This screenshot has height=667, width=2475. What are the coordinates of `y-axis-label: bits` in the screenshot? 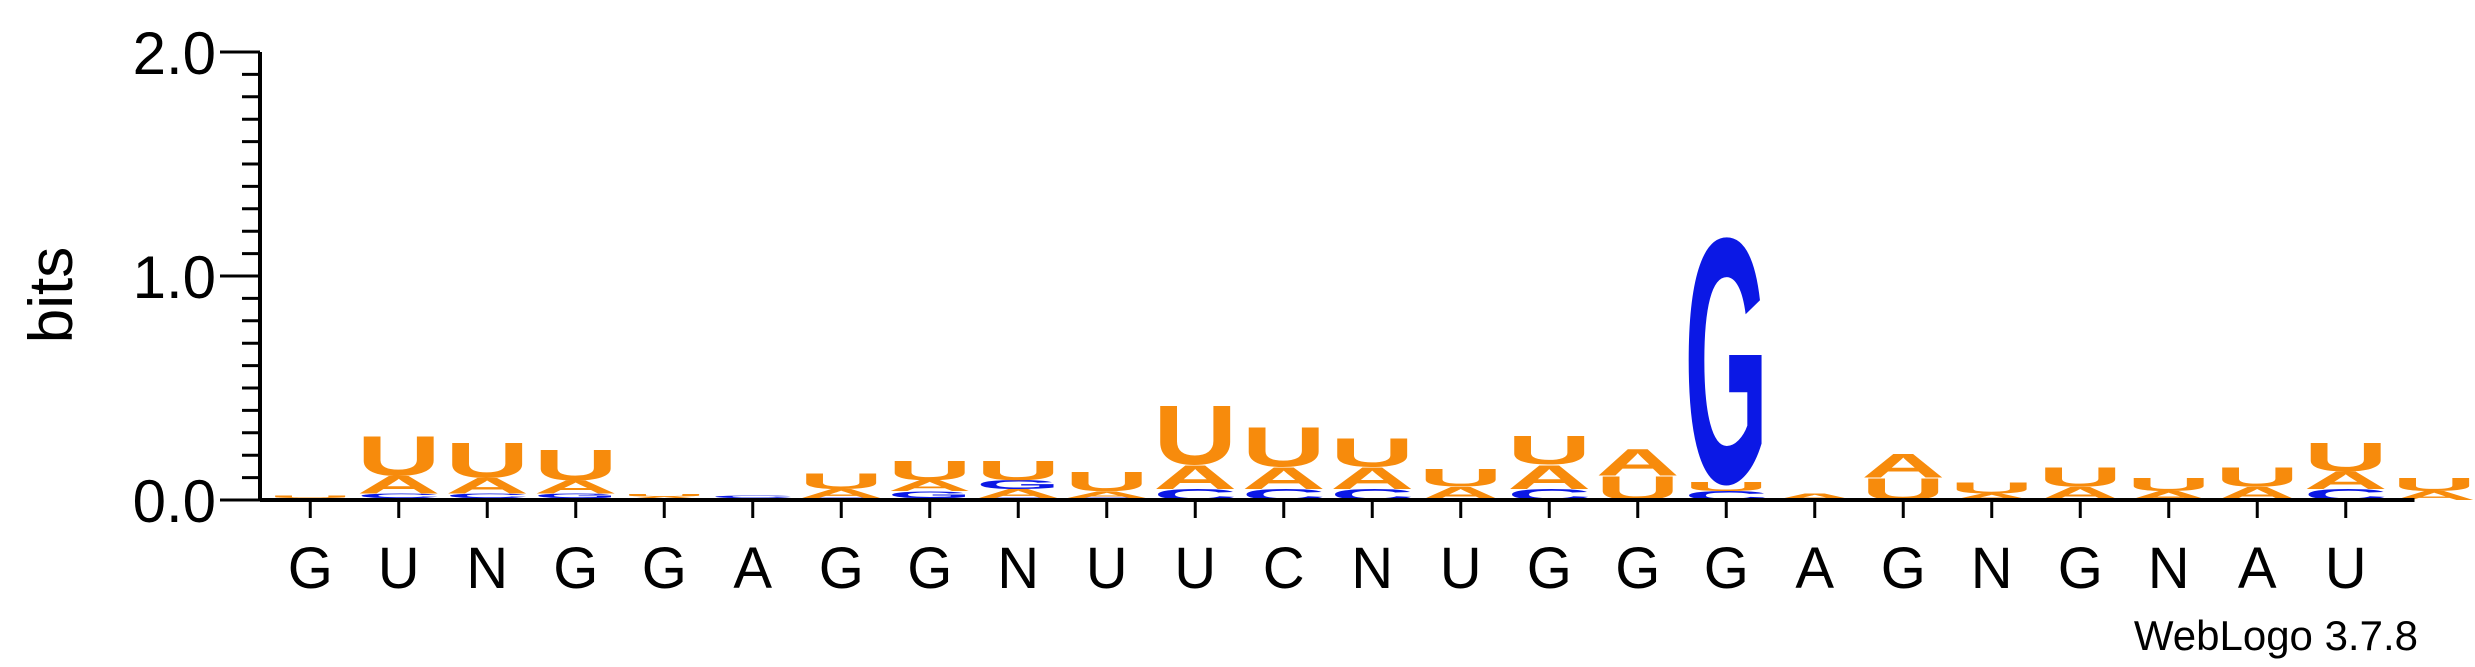 It's located at (51, 295).